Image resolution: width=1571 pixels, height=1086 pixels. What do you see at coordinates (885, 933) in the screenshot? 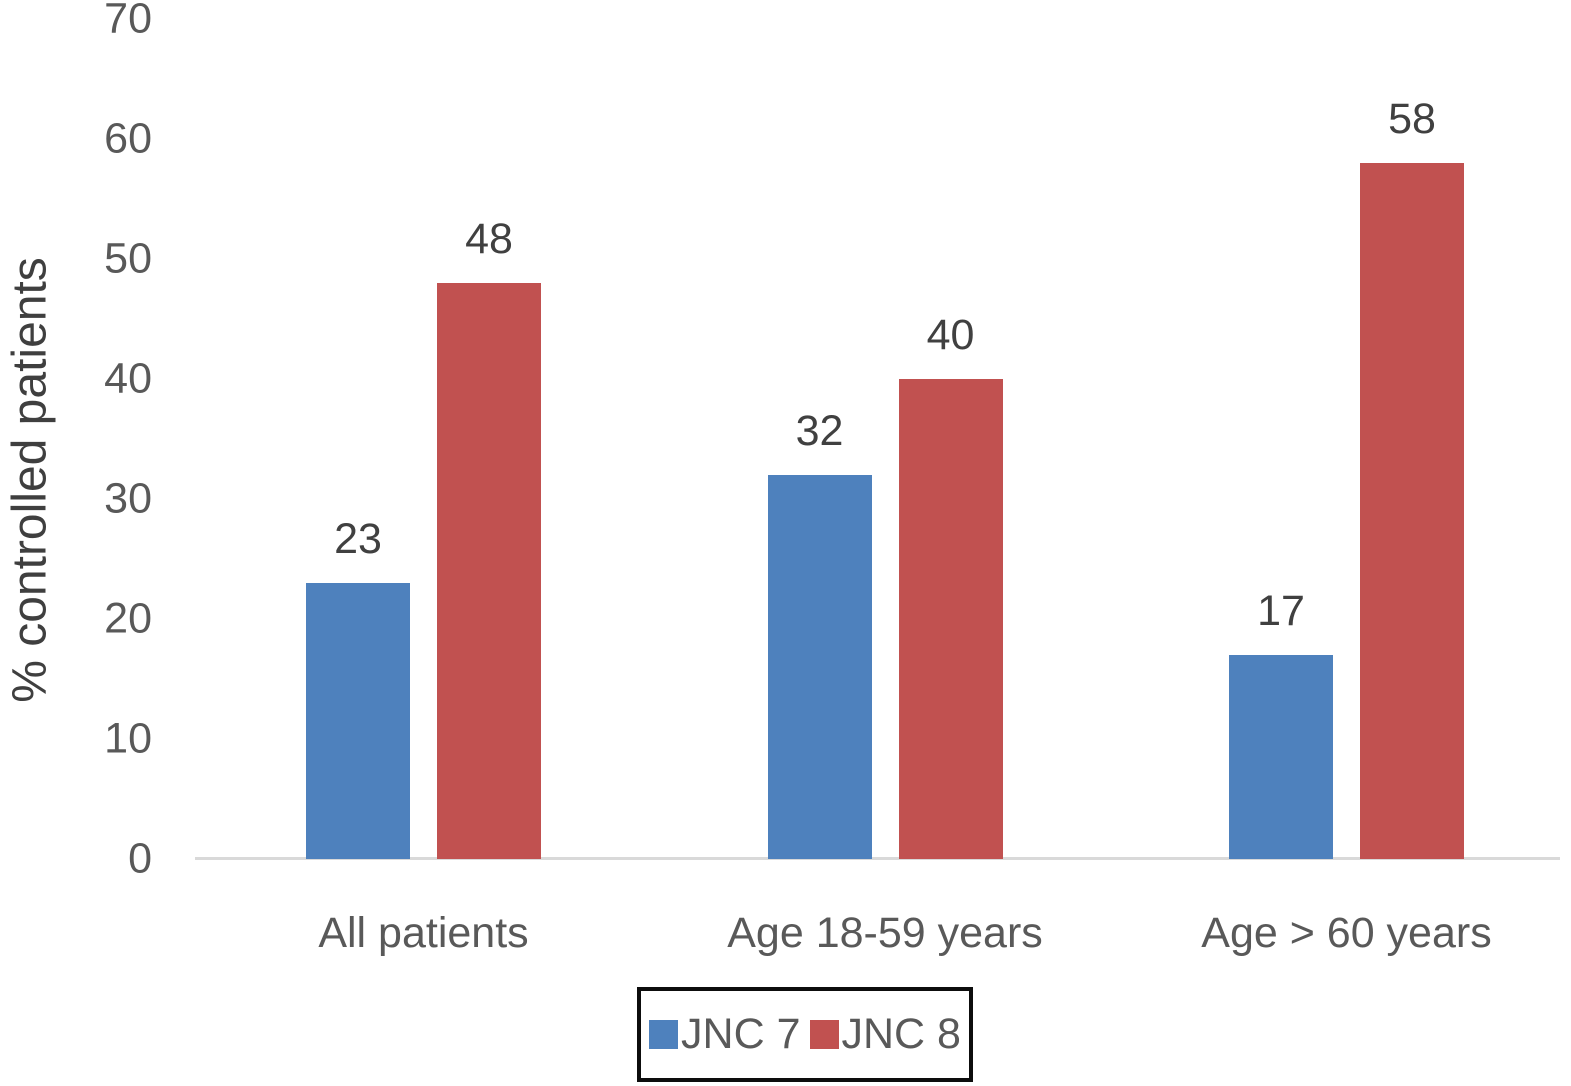
I see `category-label: Age 18-59 years` at bounding box center [885, 933].